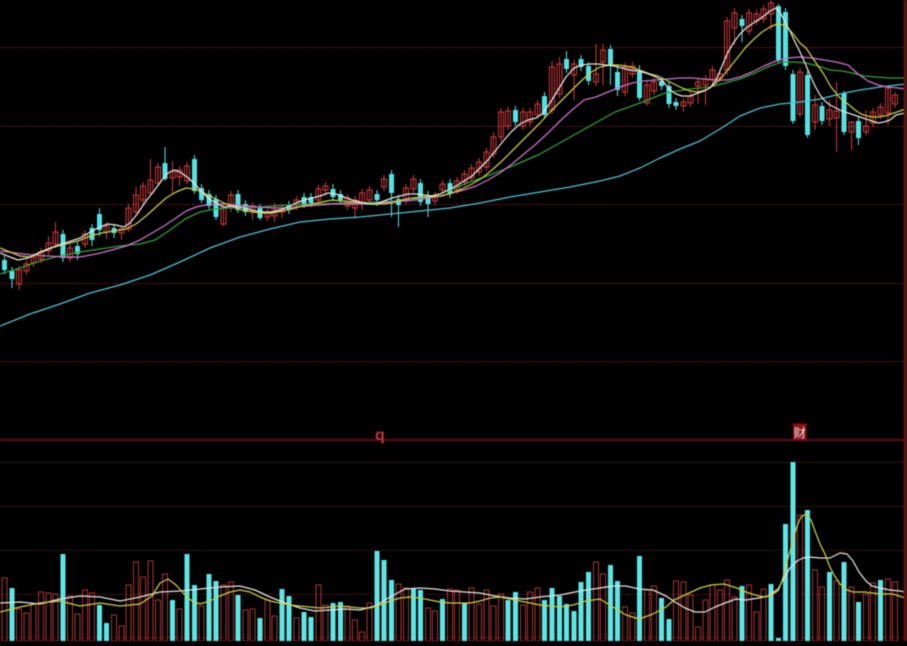  I want to click on svg-text: q, so click(380, 435).